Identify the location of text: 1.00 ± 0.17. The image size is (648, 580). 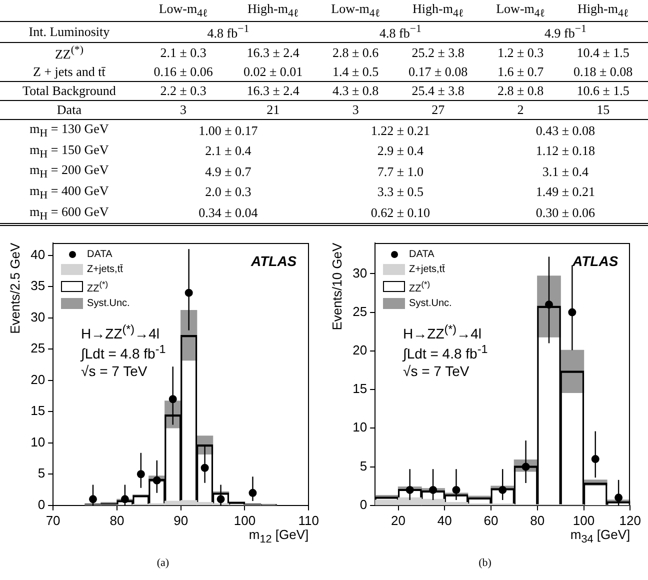
(228, 130).